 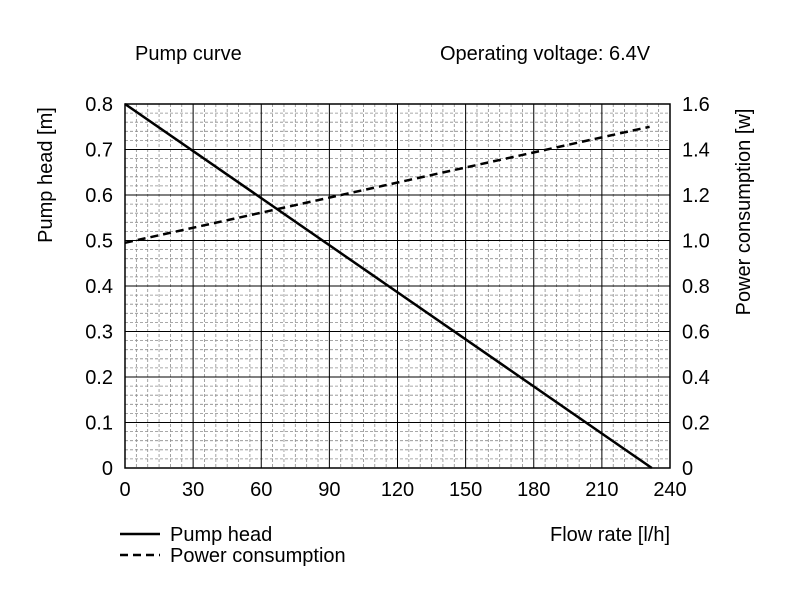 What do you see at coordinates (99, 287) in the screenshot?
I see `y-tick-label-left: 0.4` at bounding box center [99, 287].